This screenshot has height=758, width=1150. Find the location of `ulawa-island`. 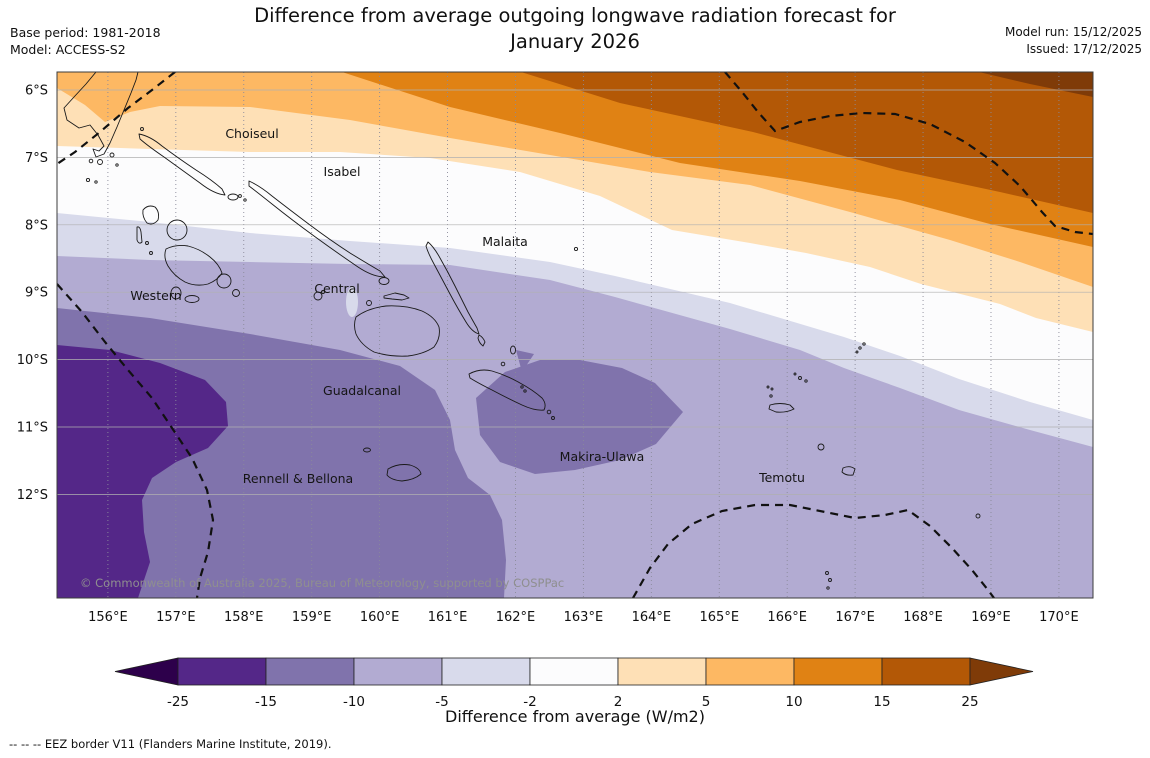

ulawa-island is located at coordinates (513, 350).